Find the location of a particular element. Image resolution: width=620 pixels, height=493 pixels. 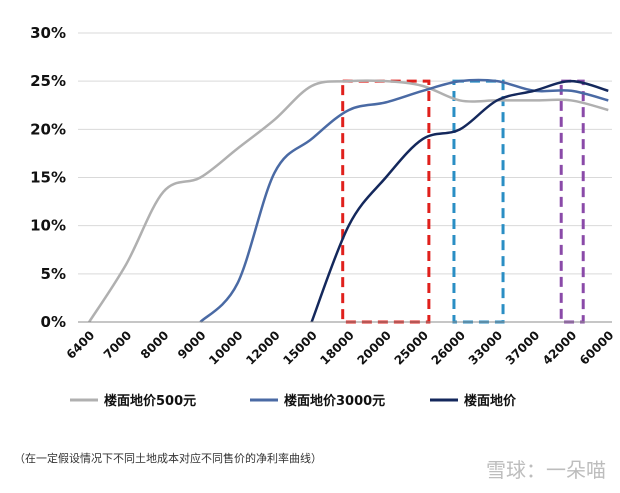

x-tick-label: 60000 is located at coordinates (596, 347).